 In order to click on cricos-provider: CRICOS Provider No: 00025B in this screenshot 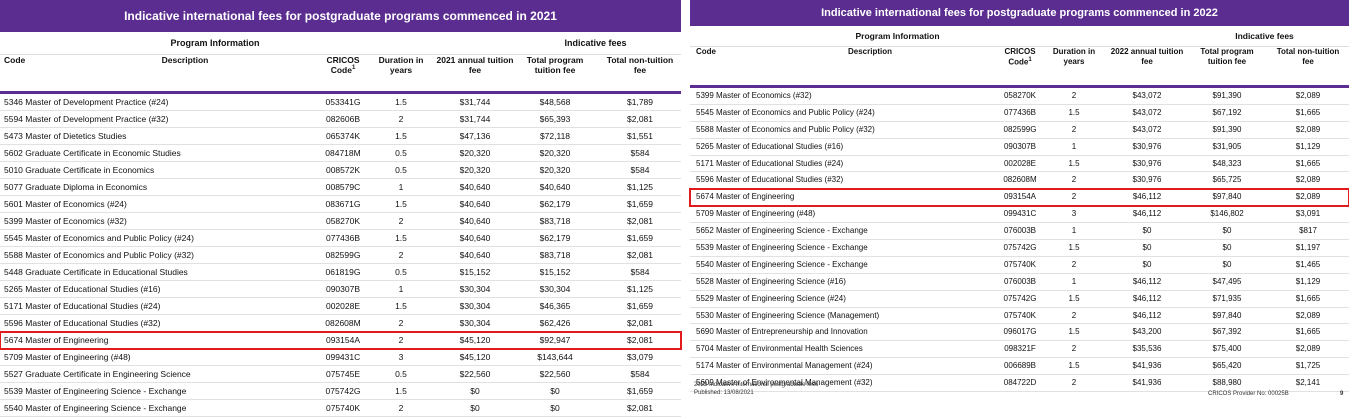, I will do `click(1248, 394)`.